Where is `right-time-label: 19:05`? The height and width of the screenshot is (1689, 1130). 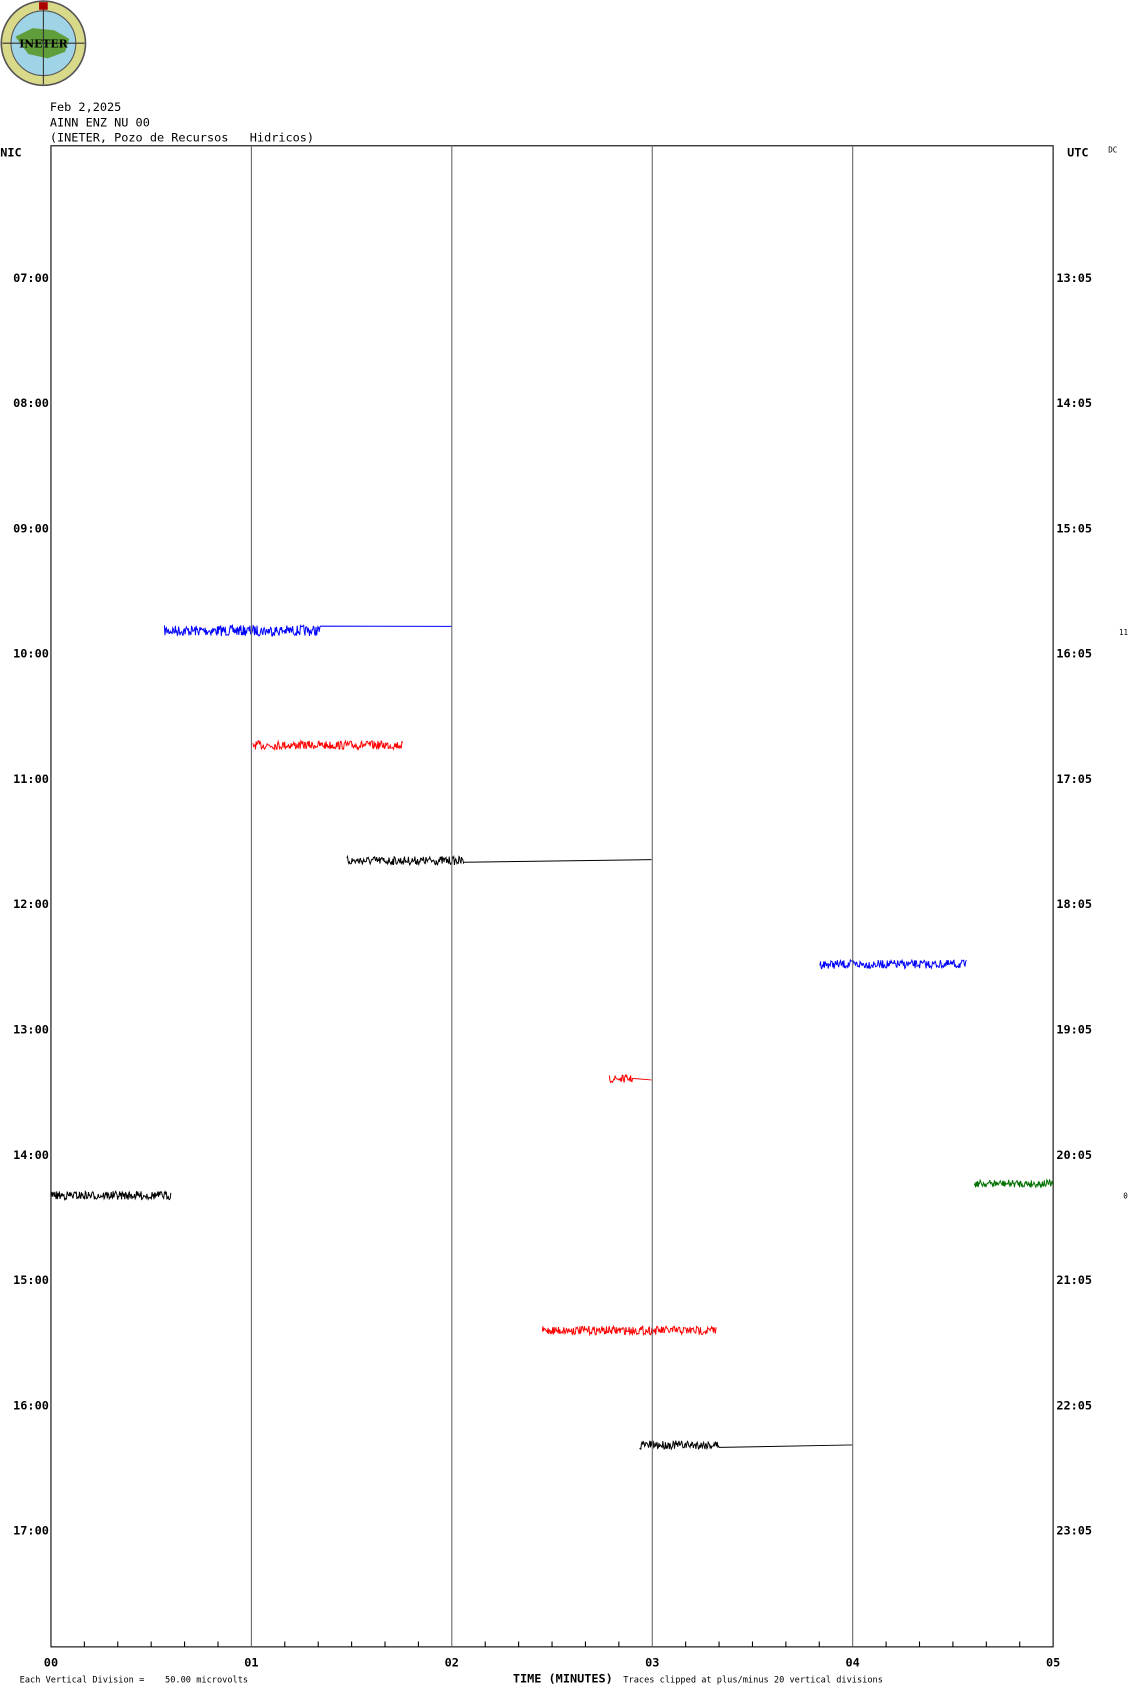
right-time-label: 19:05 is located at coordinates (1074, 1029).